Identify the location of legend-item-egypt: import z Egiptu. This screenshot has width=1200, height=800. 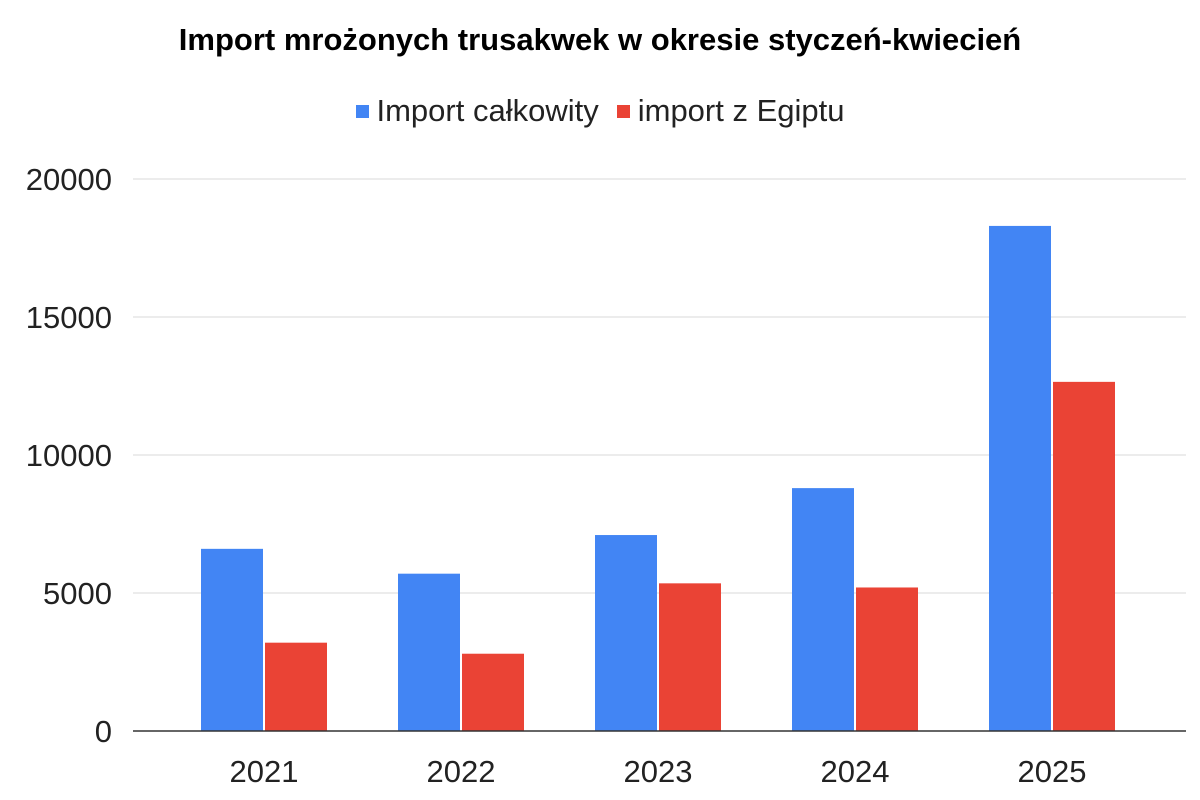
(730, 111).